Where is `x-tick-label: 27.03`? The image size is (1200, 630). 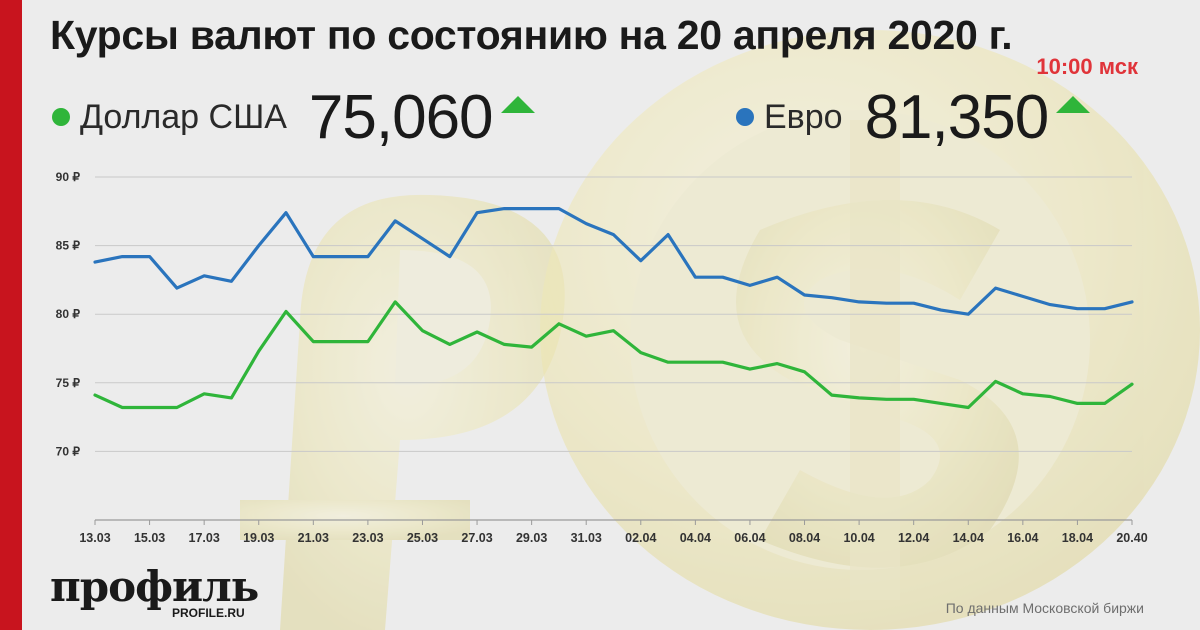 x-tick-label: 27.03 is located at coordinates (476, 538).